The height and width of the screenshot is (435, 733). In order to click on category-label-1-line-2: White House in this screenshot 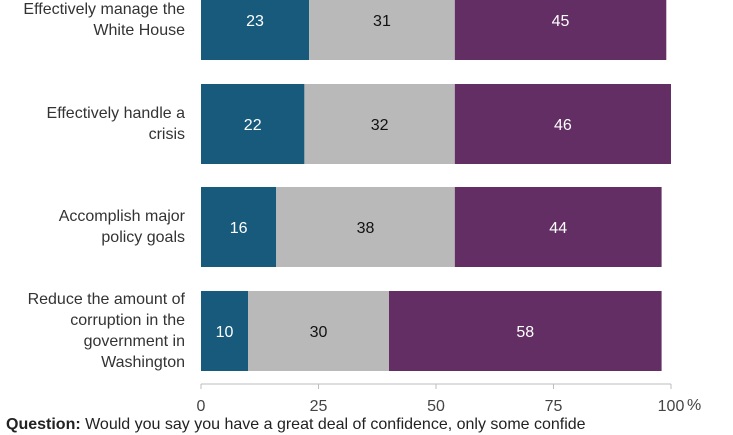, I will do `click(139, 30)`.